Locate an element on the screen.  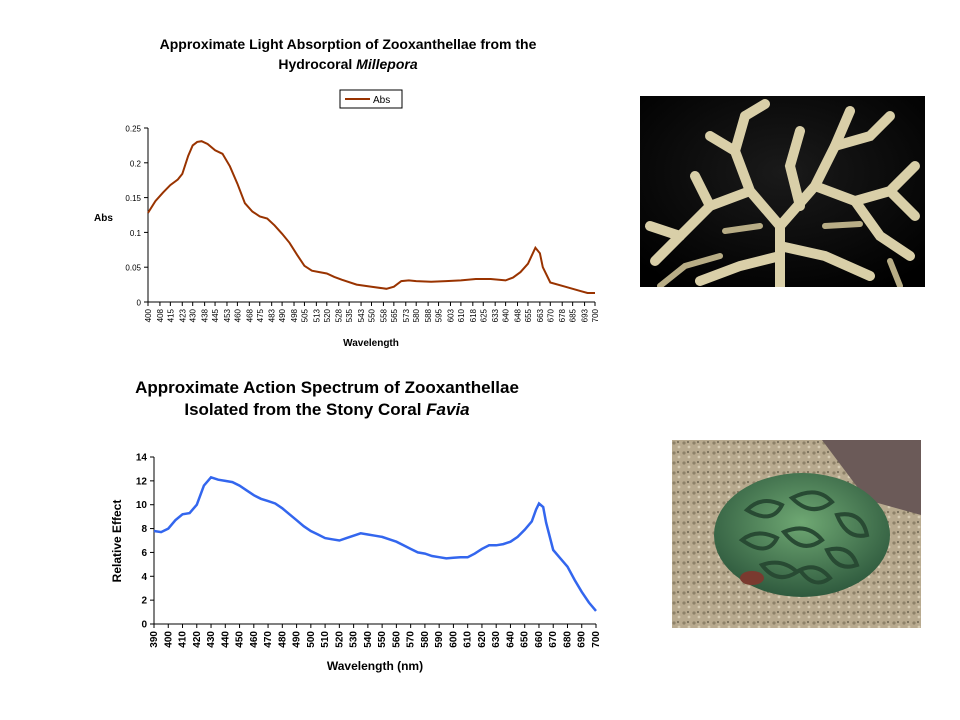
chart1-x-tick-label: 460 is located at coordinates (237, 315).